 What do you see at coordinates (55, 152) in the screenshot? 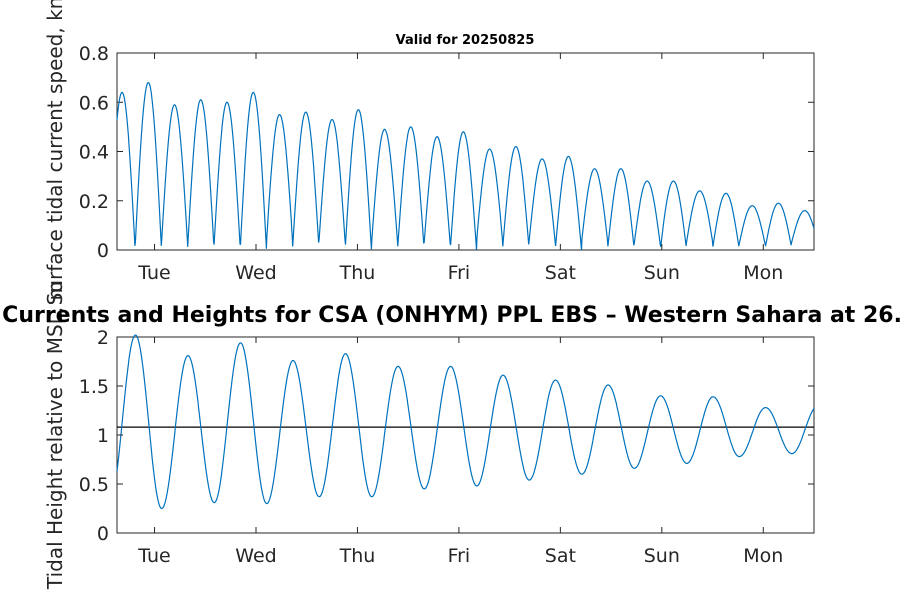
I see `current-y-axis-label: Surface tidal current speed, kn` at bounding box center [55, 152].